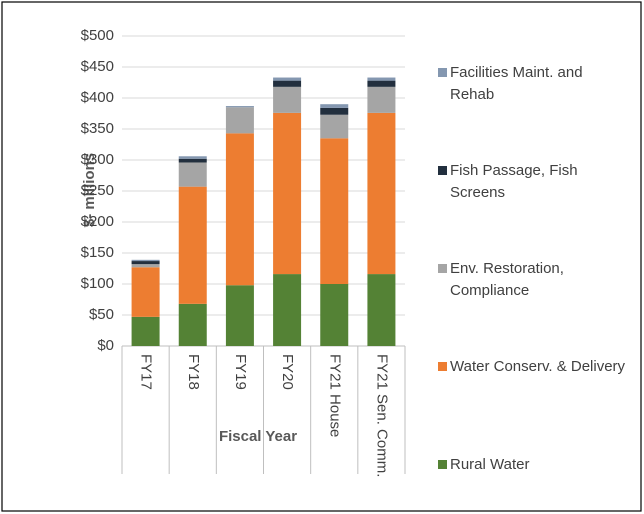  I want to click on legend-label: Env. Restoration, Compliance, so click(507, 279).